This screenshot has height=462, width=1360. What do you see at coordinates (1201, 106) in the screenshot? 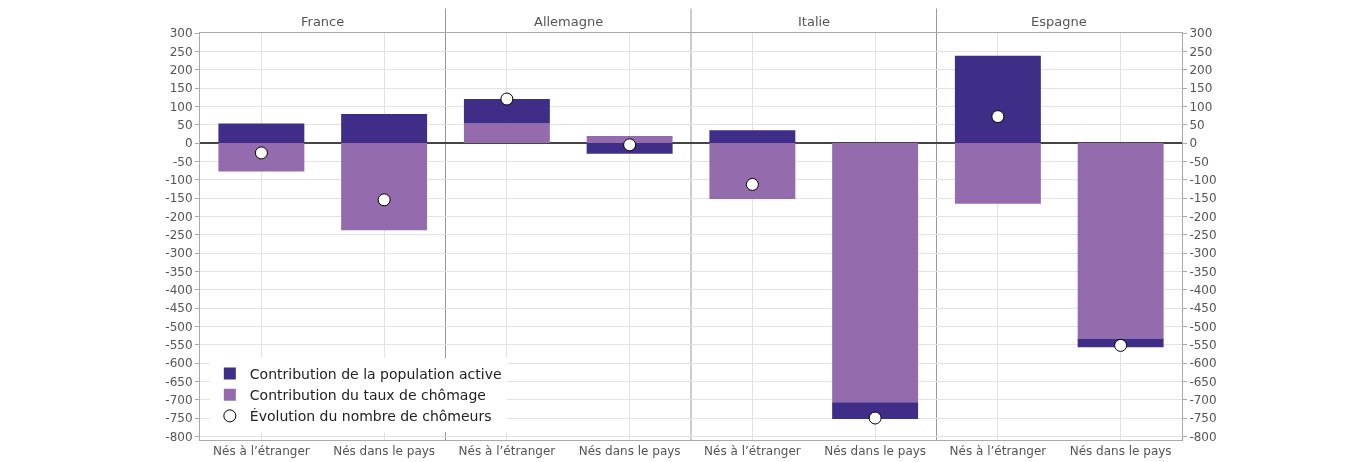
I see `y2-tick-label: 100` at bounding box center [1201, 106].